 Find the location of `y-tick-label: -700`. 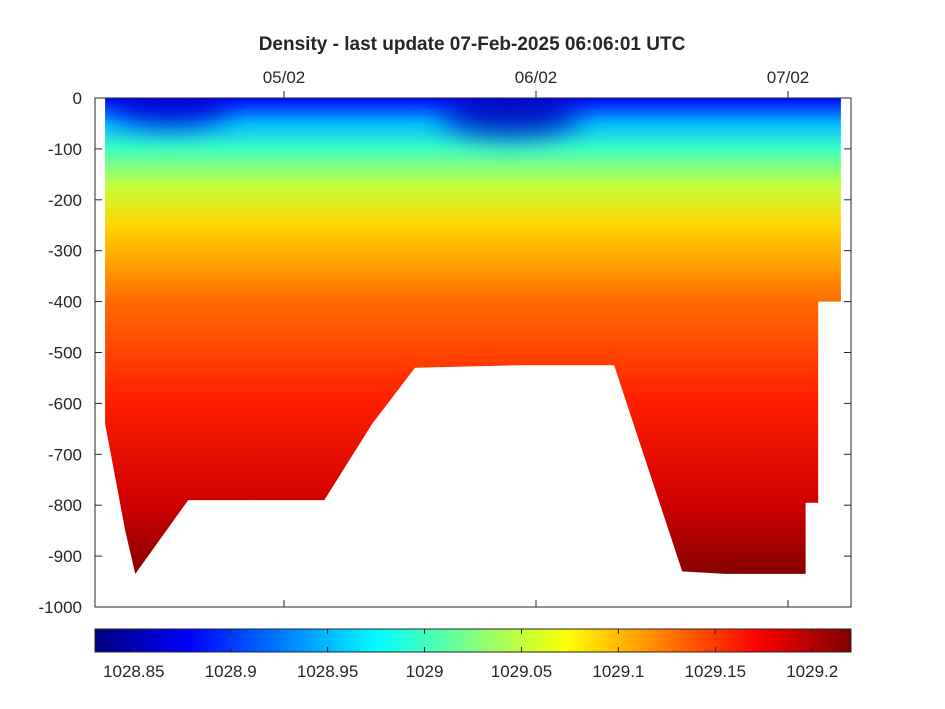

y-tick-label: -700 is located at coordinates (65, 454).